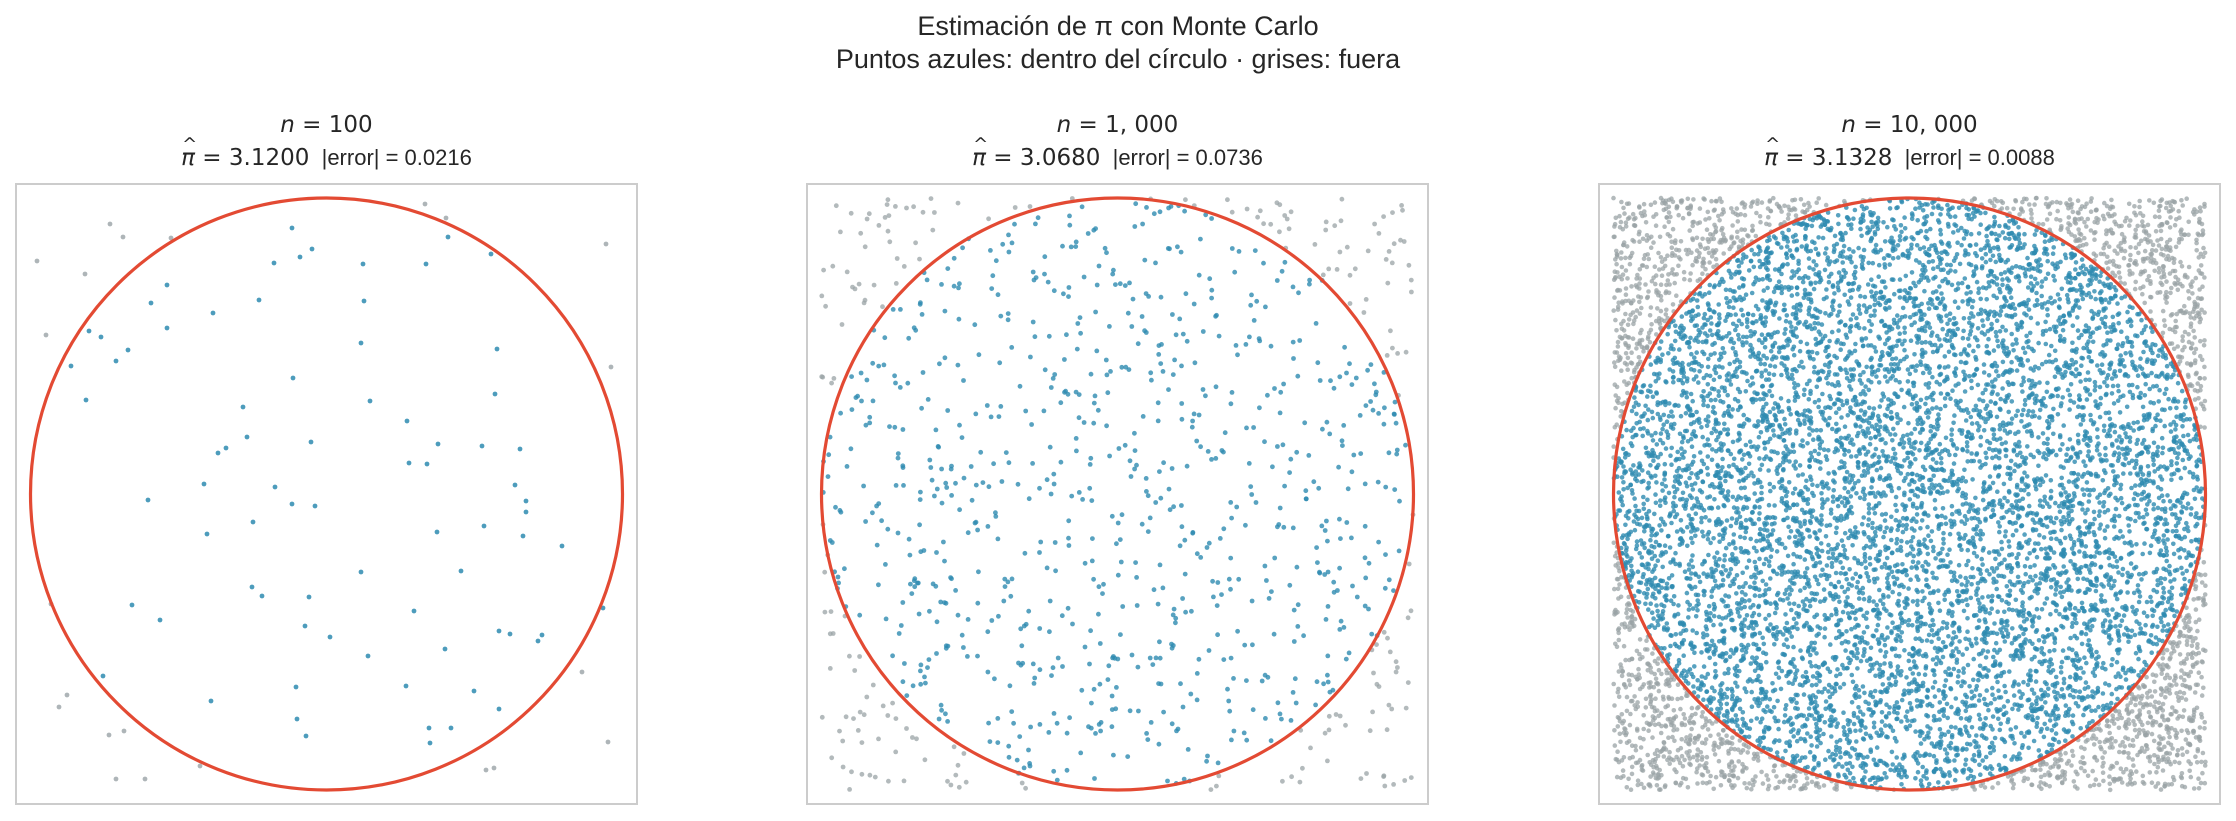 The width and height of the screenshot is (2236, 821). What do you see at coordinates (269, 158) in the screenshot?
I see `pi-estimate-value: 3.1200` at bounding box center [269, 158].